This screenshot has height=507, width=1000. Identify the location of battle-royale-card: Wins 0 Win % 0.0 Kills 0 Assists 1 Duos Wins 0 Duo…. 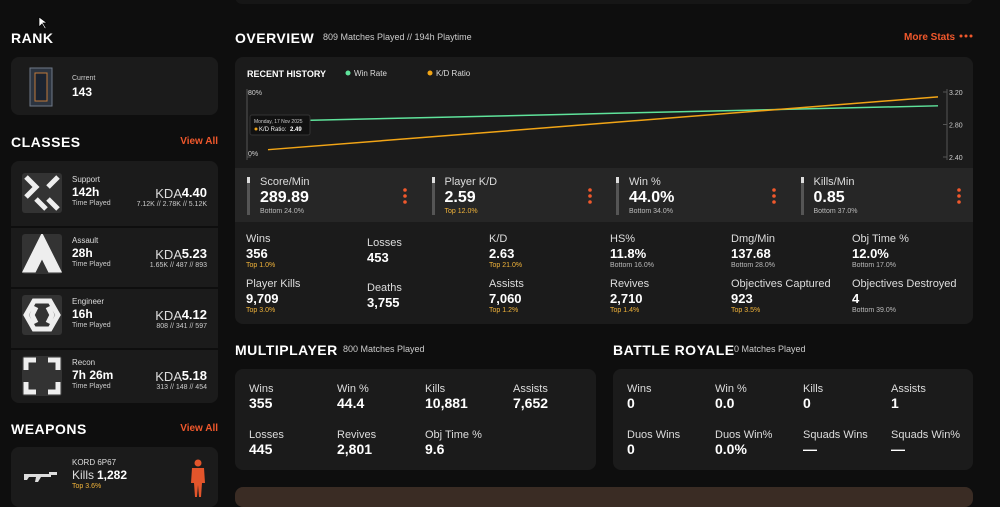
(793, 419).